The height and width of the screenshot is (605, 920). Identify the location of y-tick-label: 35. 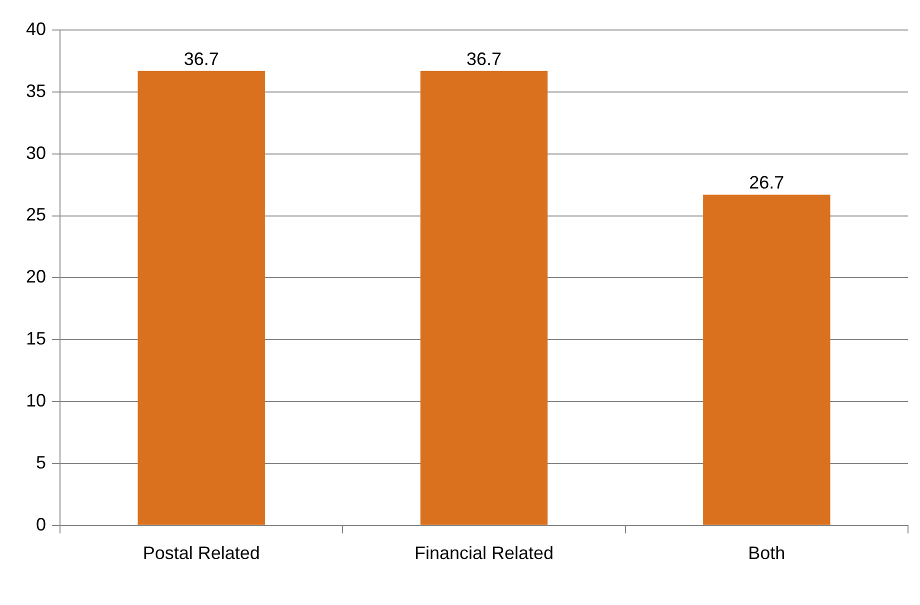
(36, 90).